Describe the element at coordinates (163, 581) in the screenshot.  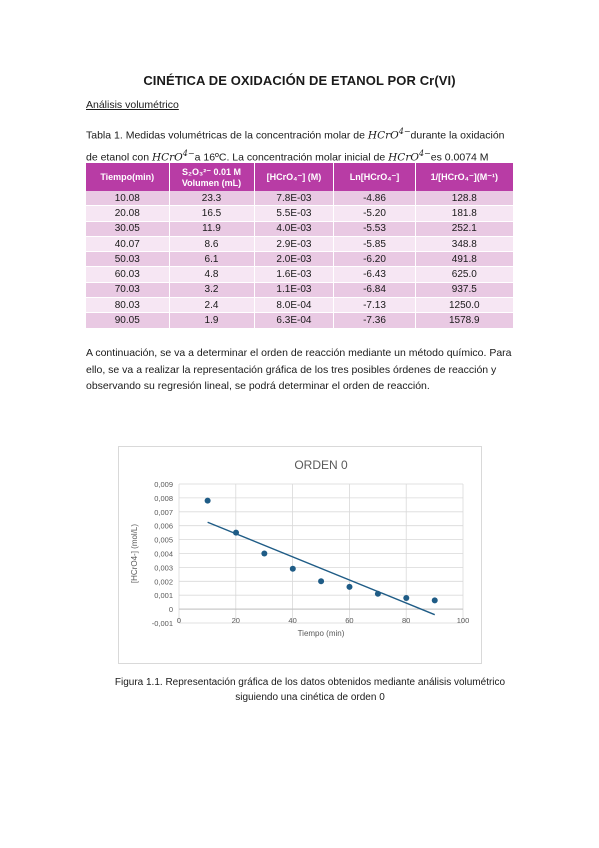
I see `y-tick-label: 0,002` at that location.